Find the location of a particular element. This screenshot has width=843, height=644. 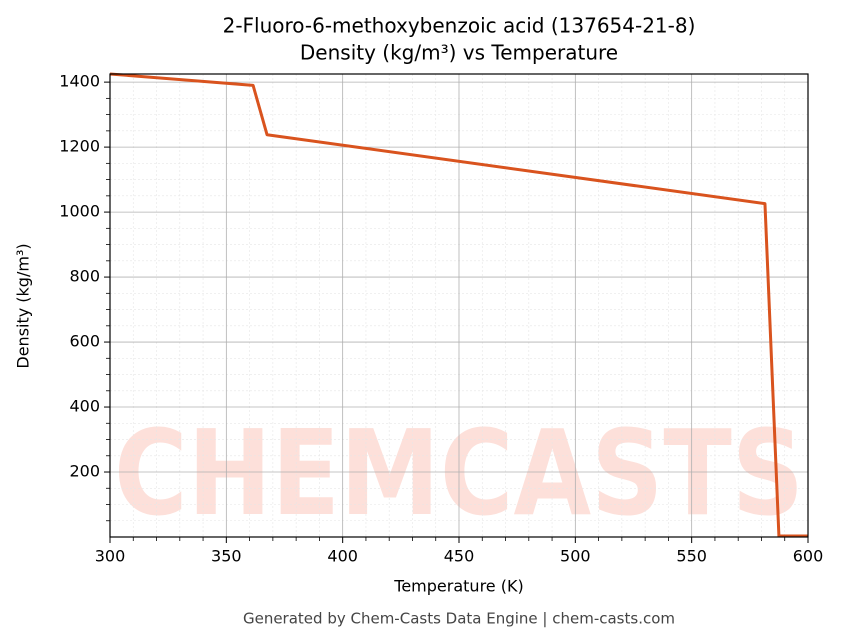

y-tick-label: 800 is located at coordinates (84, 276).